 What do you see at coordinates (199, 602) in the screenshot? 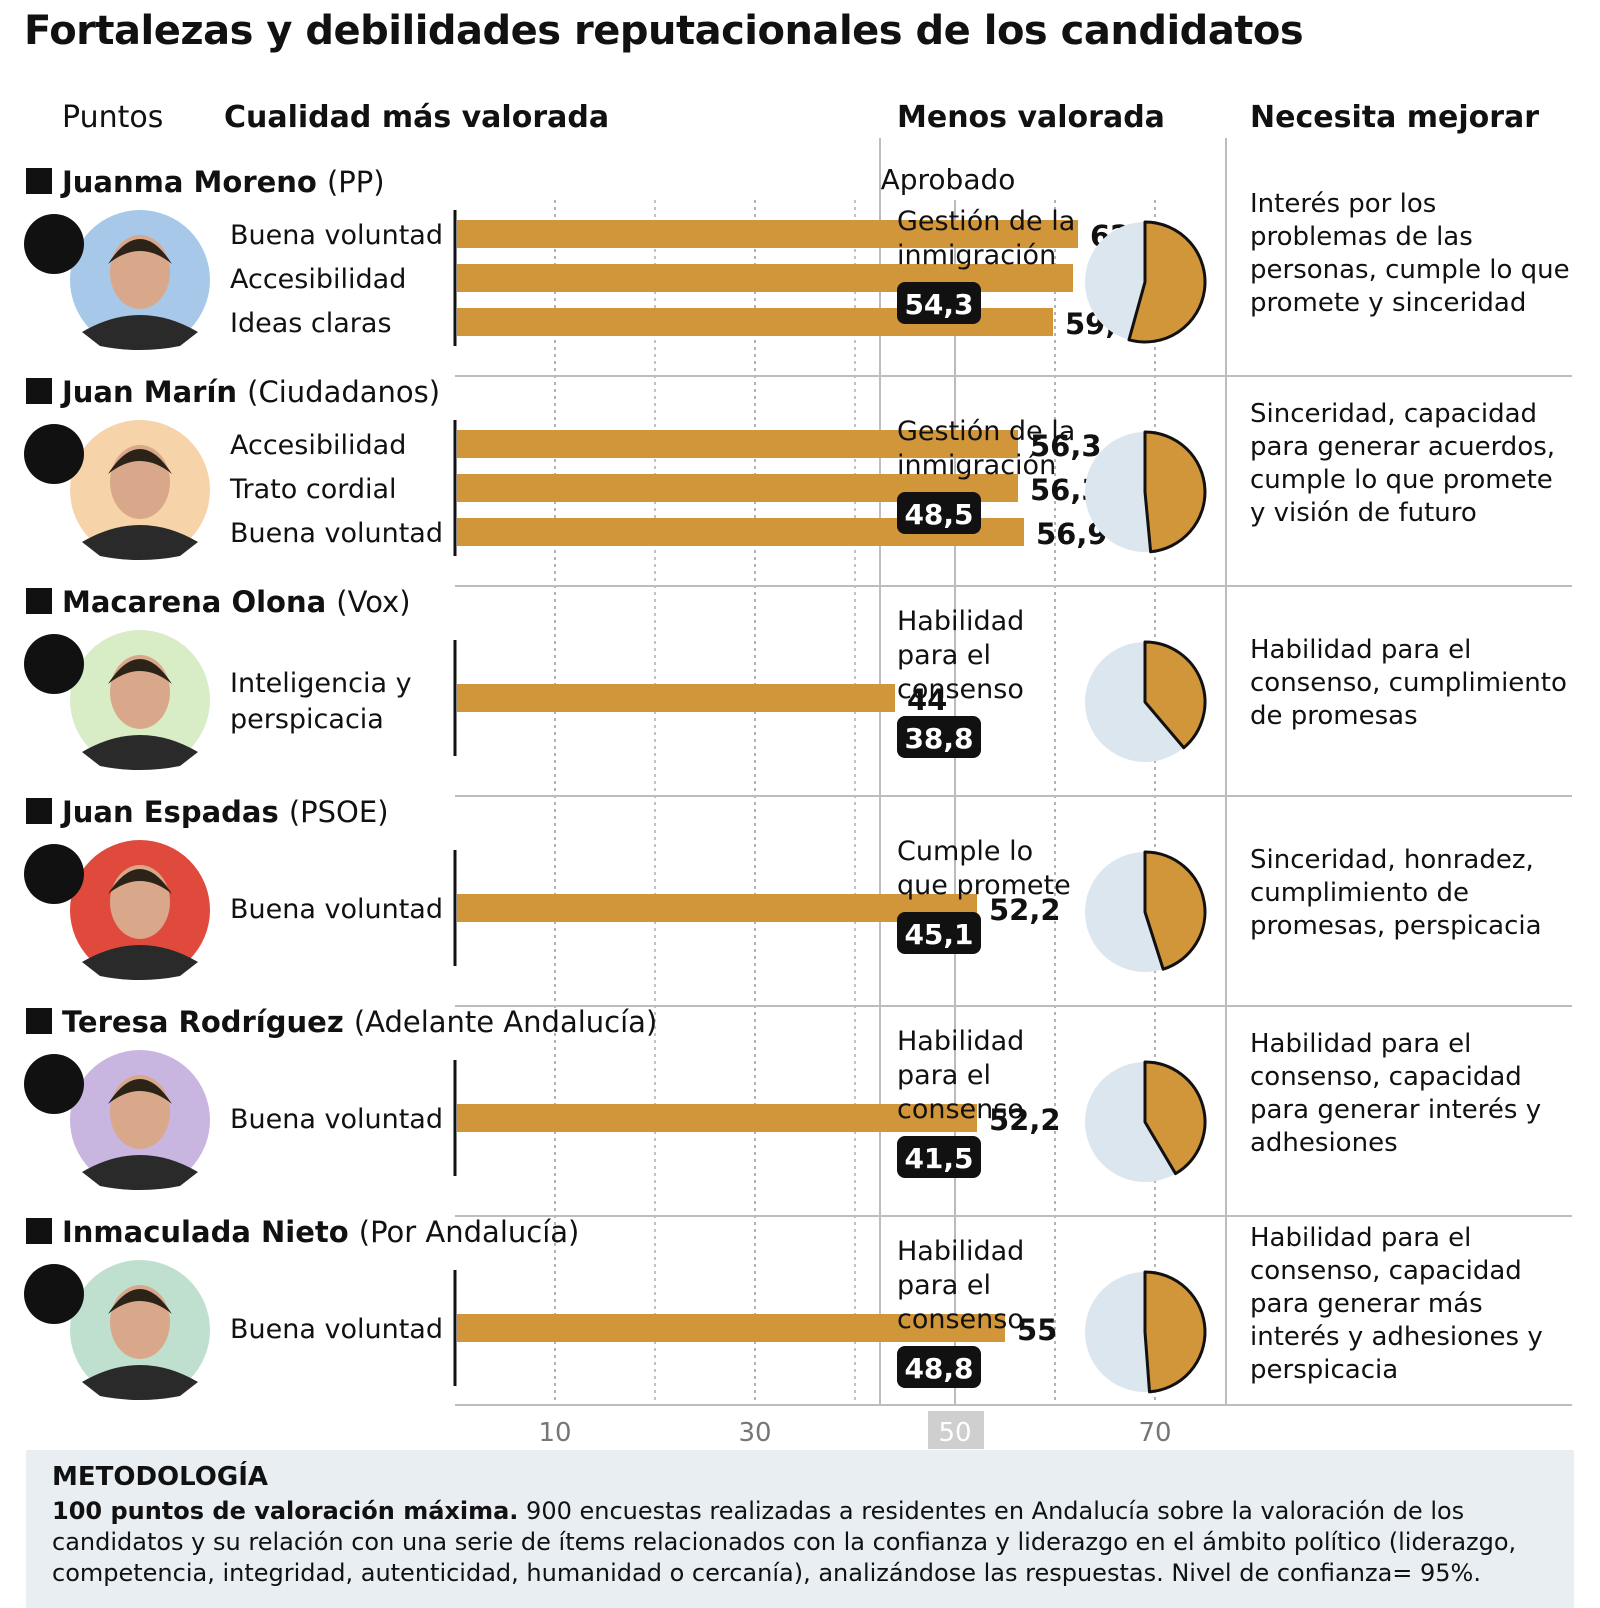
I see `candidate-name-text: Macarena Olona` at bounding box center [199, 602].